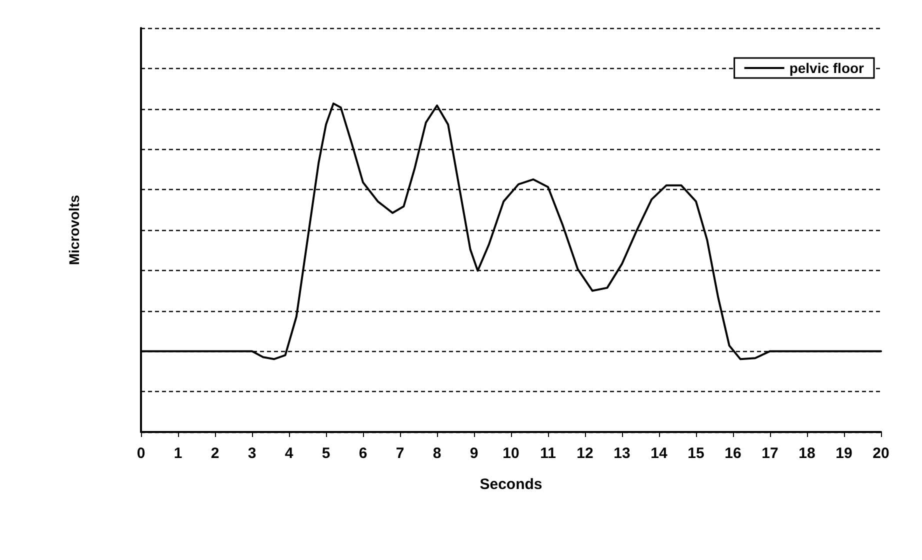 The image size is (922, 560). I want to click on x-tick-label: 9, so click(474, 453).